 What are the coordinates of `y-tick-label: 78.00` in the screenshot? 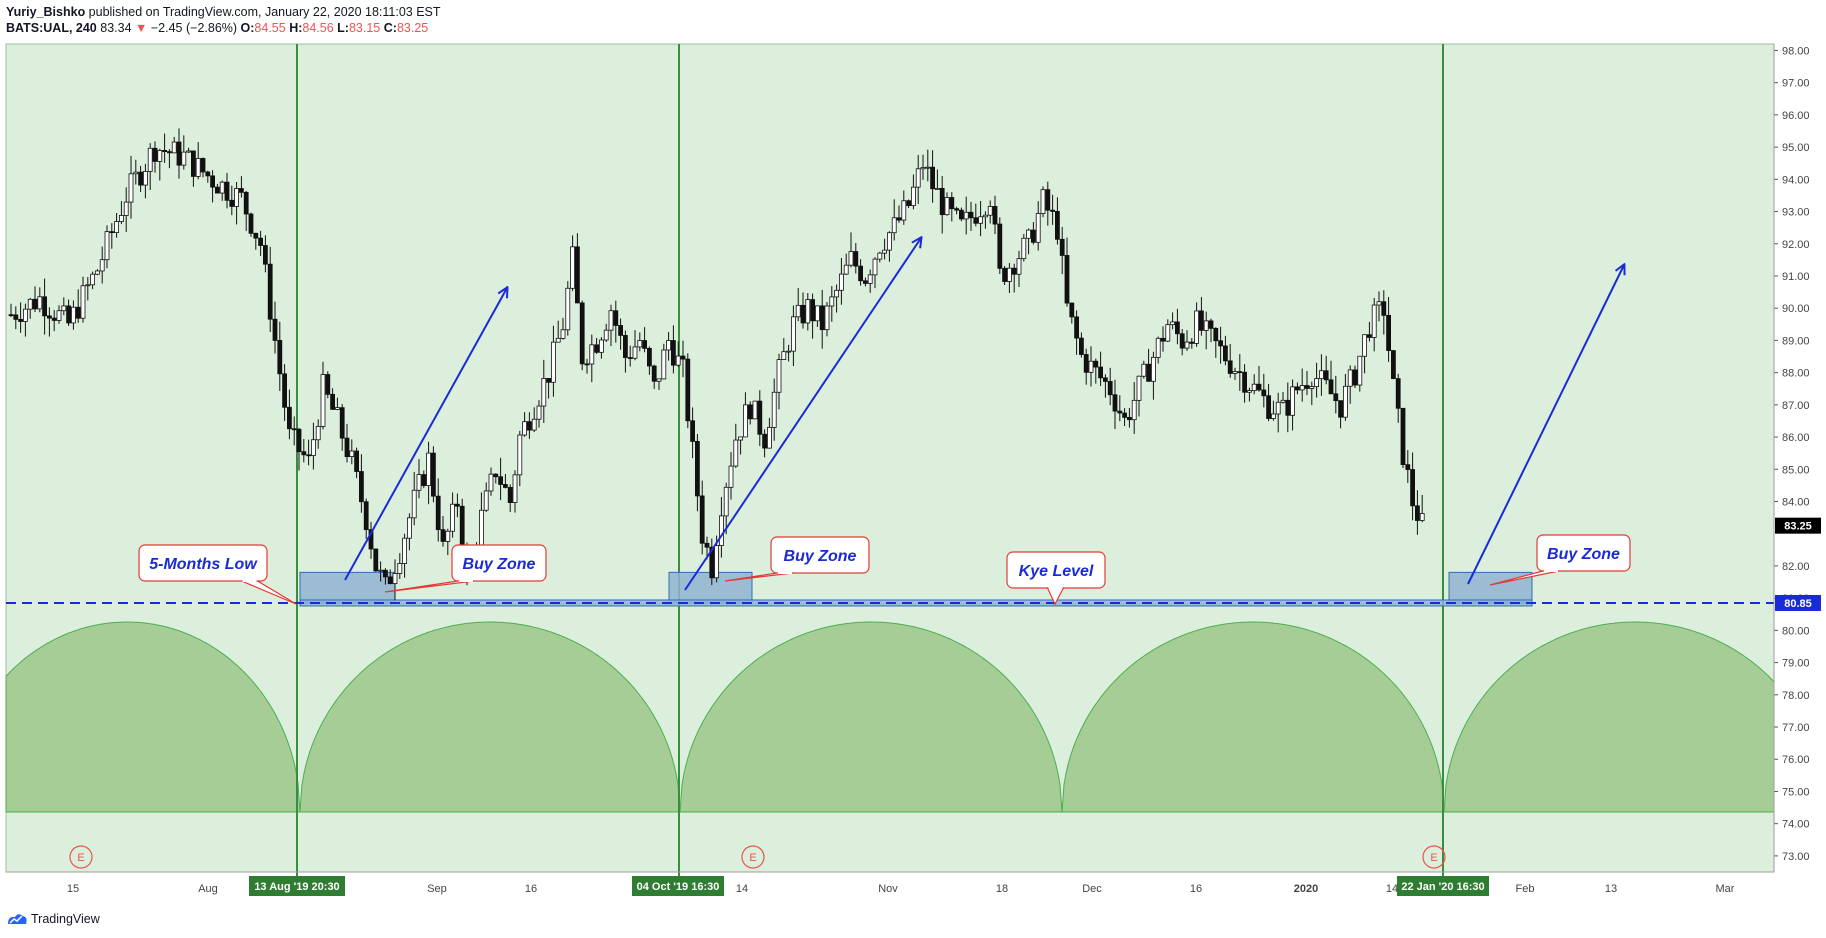 It's located at (1796, 696).